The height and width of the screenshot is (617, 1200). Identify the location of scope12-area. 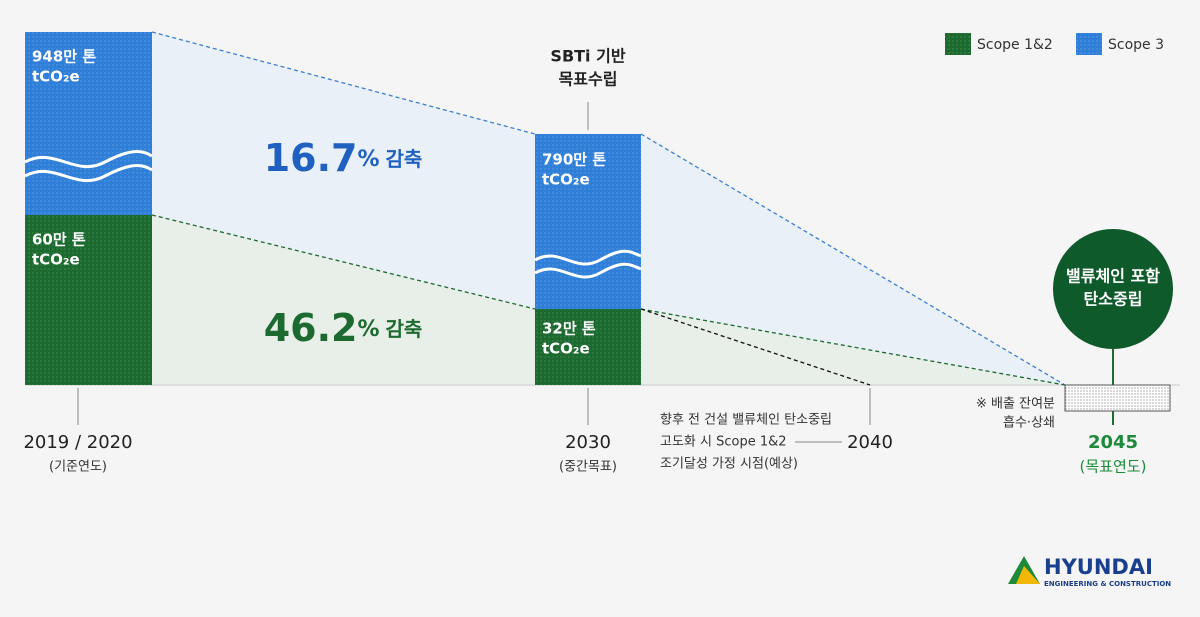
(343, 300).